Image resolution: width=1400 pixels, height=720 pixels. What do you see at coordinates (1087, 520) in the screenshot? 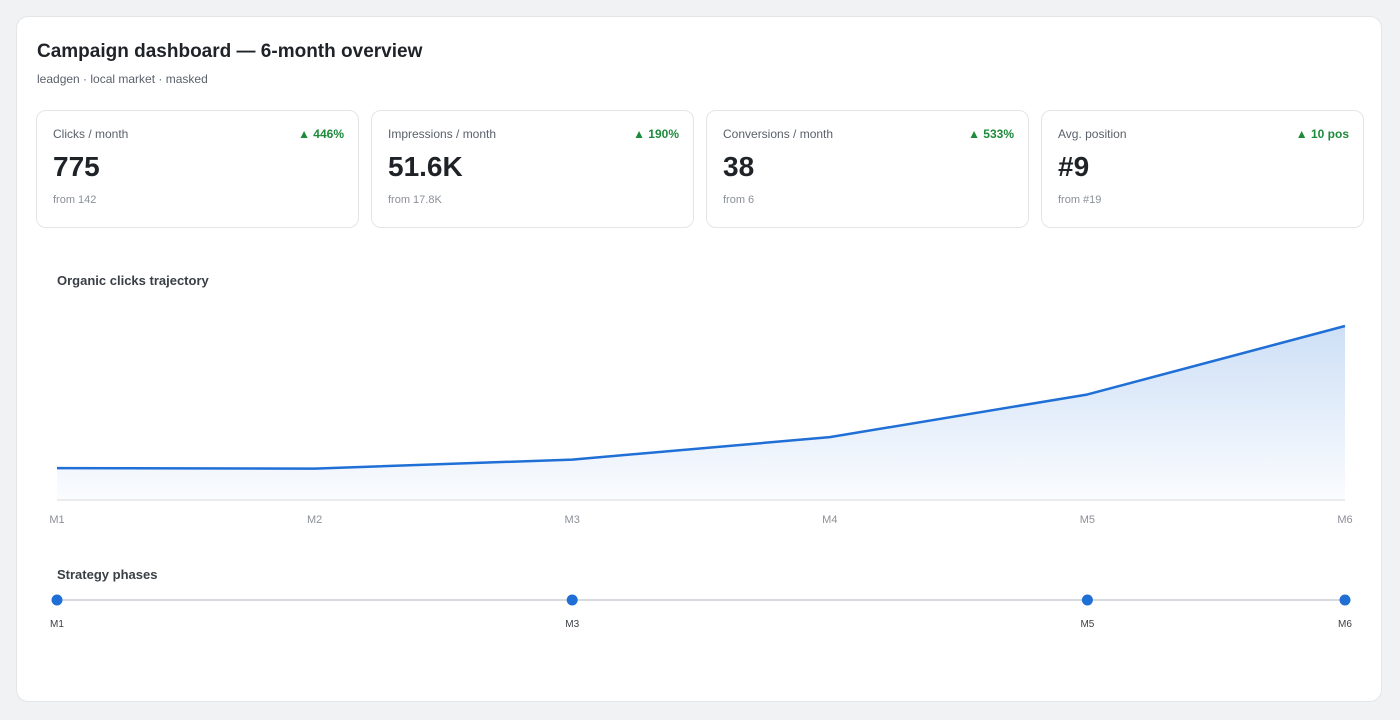
I see `x-tick-label: M5` at bounding box center [1087, 520].